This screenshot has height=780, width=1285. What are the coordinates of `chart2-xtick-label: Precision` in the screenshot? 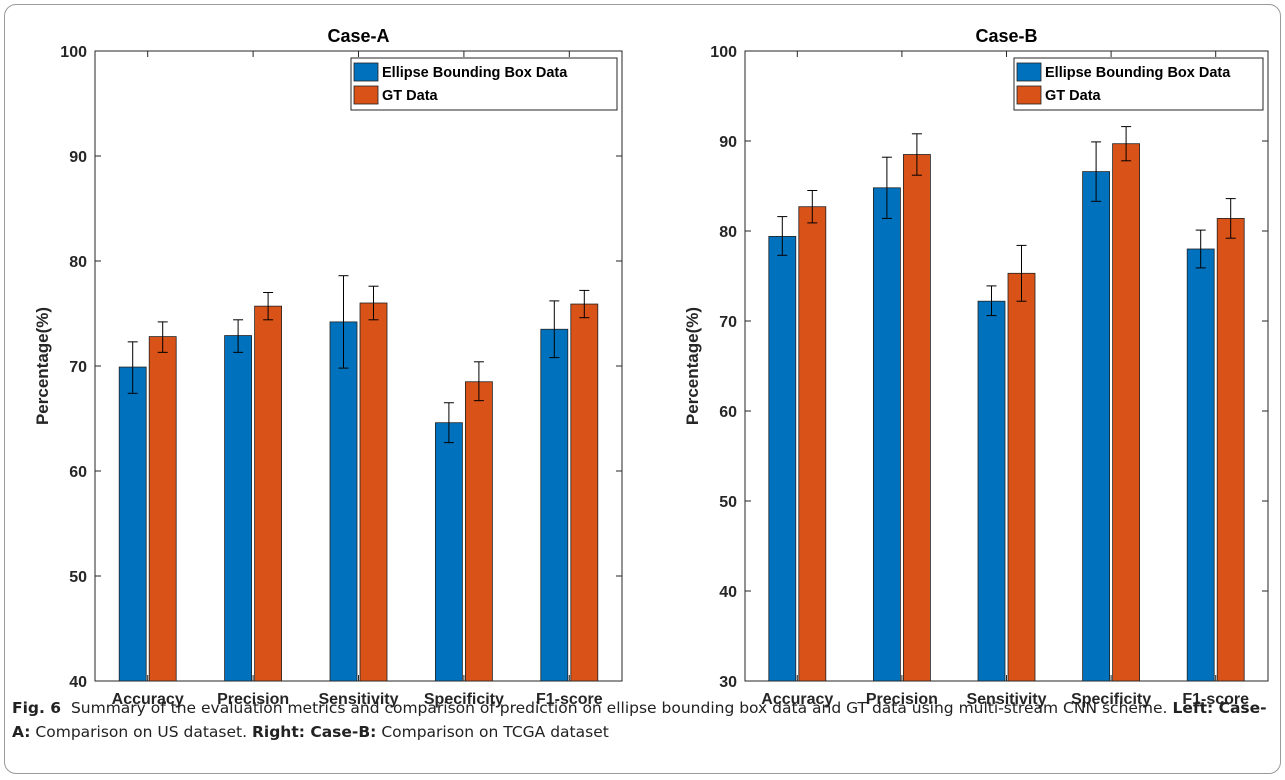 It's located at (902, 699).